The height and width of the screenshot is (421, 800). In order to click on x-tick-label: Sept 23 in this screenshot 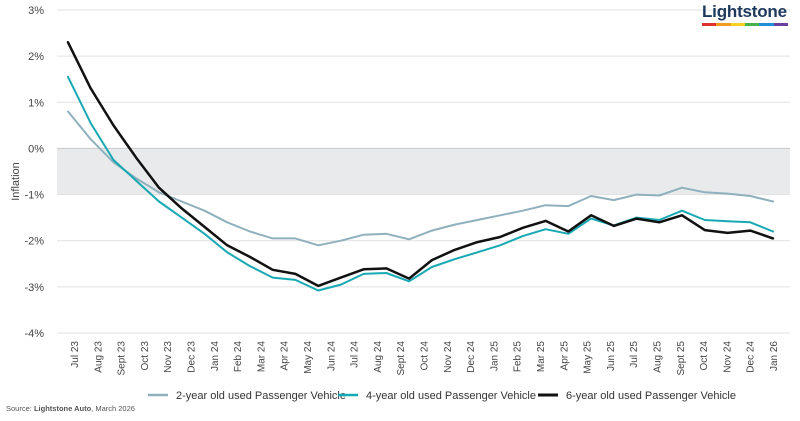, I will do `click(122, 358)`.